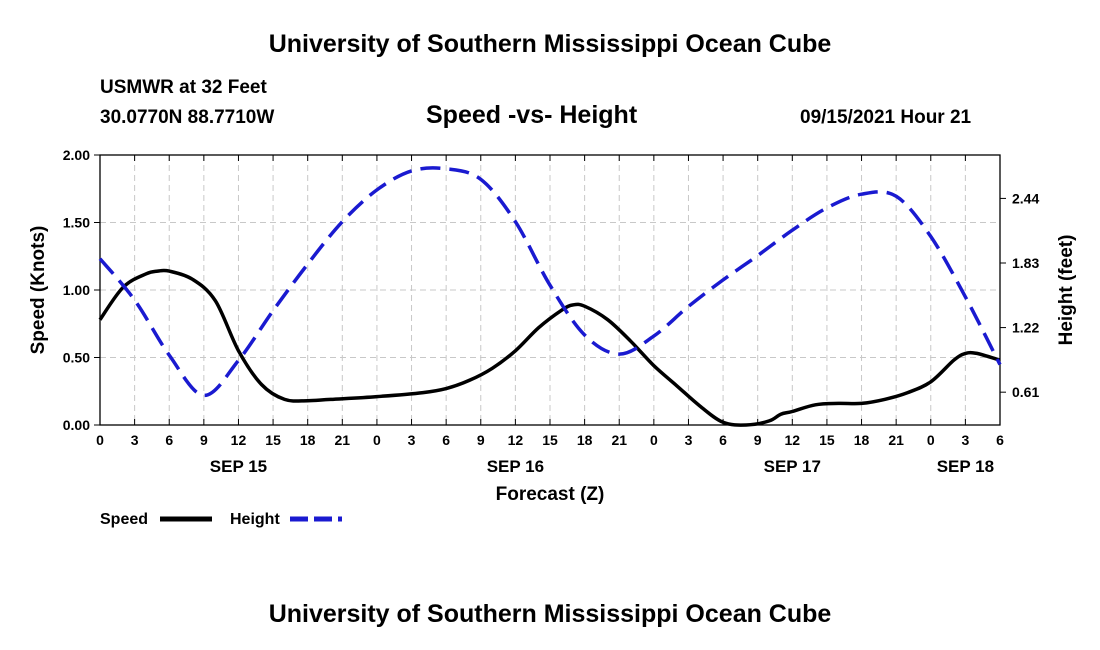  I want to click on date-label: SEP 15, so click(238, 466).